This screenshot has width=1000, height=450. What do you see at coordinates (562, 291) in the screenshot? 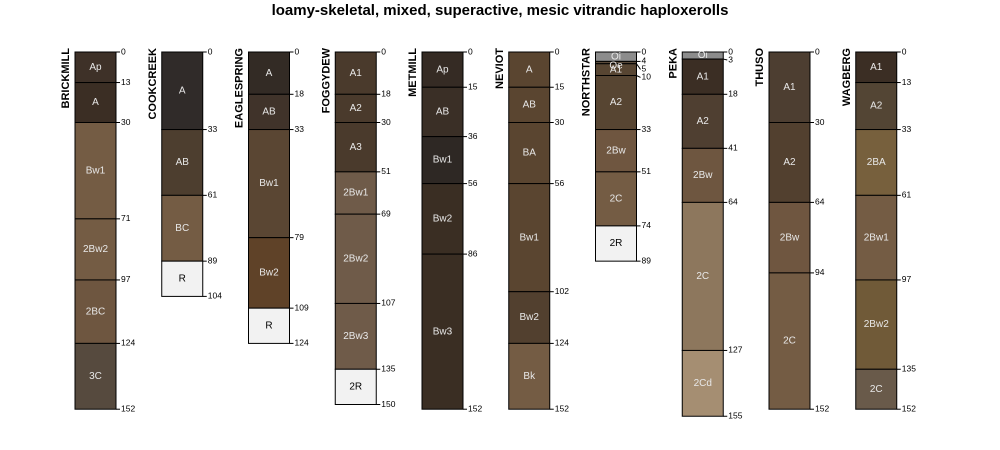
I see `depth-label: 102` at bounding box center [562, 291].